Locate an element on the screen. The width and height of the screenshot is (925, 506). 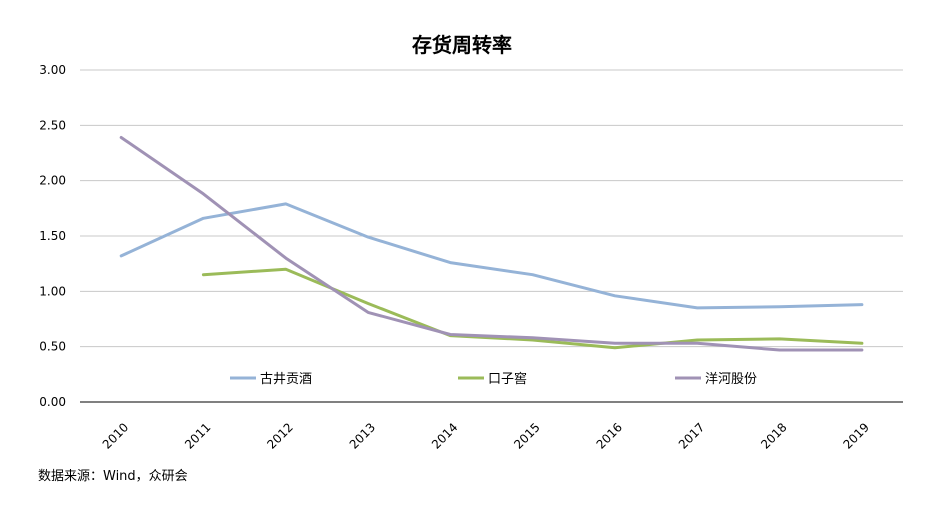
x-tick-label: 2019 is located at coordinates (855, 435).